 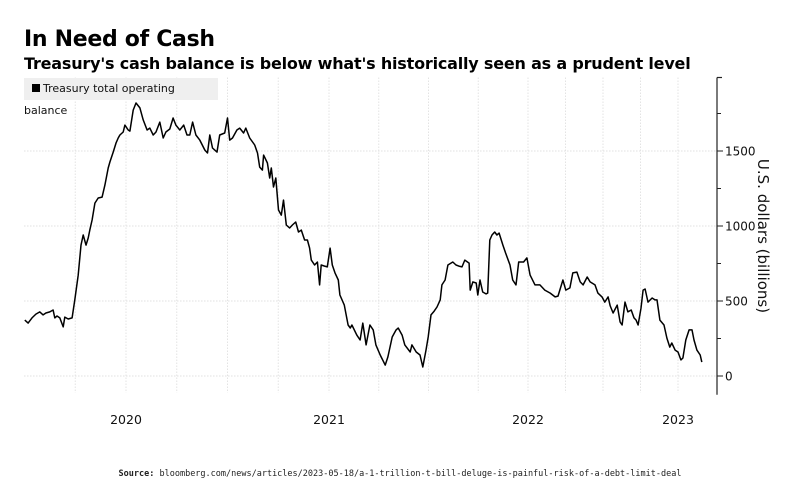 What do you see at coordinates (740, 152) in the screenshot?
I see `y-tick-label: 1500` at bounding box center [740, 152].